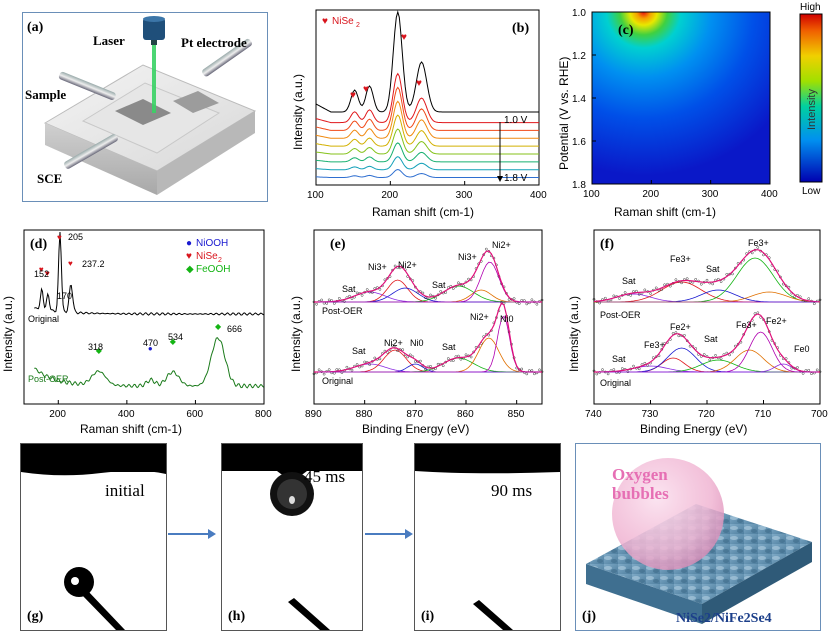 The width and height of the screenshot is (831, 637). I want to click on panel-c-ytick-label: 1.0, so click(579, 13).